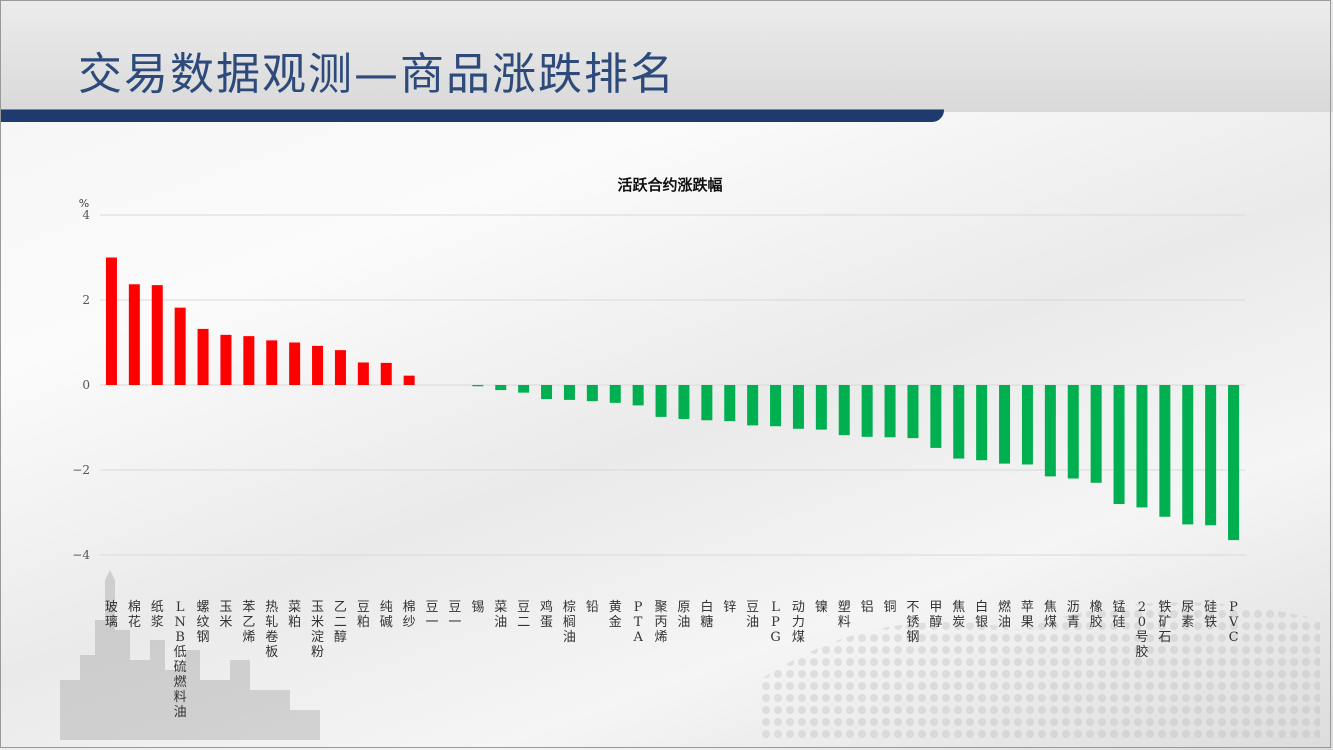 The width and height of the screenshot is (1333, 750). What do you see at coordinates (501, 615) in the screenshot?
I see `category-label: 菜油` at bounding box center [501, 615].